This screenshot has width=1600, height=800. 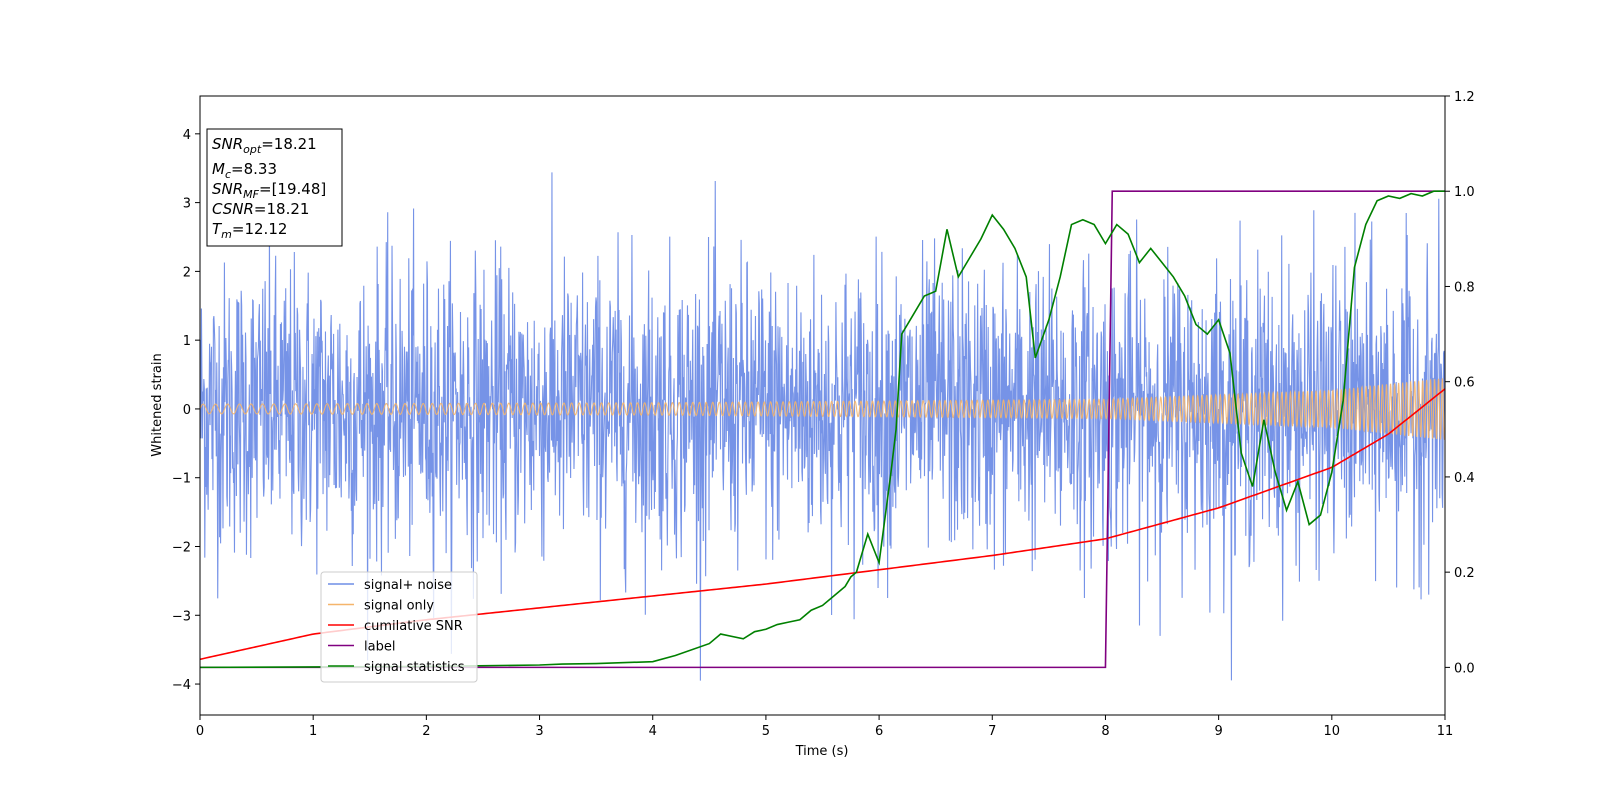 What do you see at coordinates (766, 731) in the screenshot?
I see `x-tick-label: 5` at bounding box center [766, 731].